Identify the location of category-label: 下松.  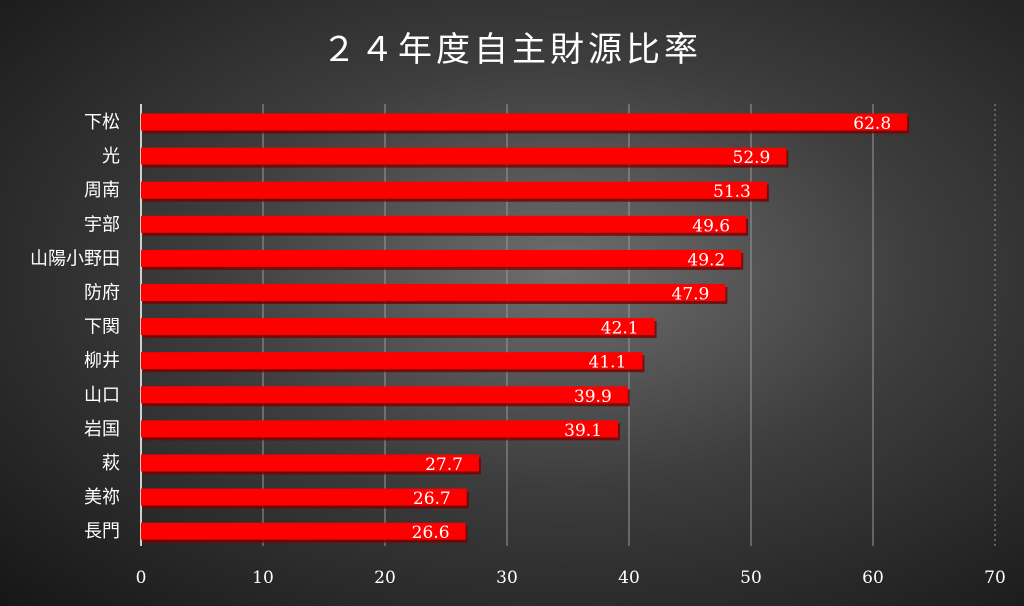
(102, 122).